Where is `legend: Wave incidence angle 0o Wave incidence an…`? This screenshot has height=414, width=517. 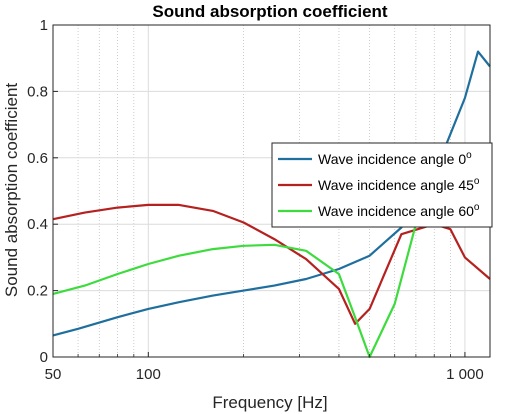 legend: Wave incidence angle 0o Wave incidence an… is located at coordinates (382, 185).